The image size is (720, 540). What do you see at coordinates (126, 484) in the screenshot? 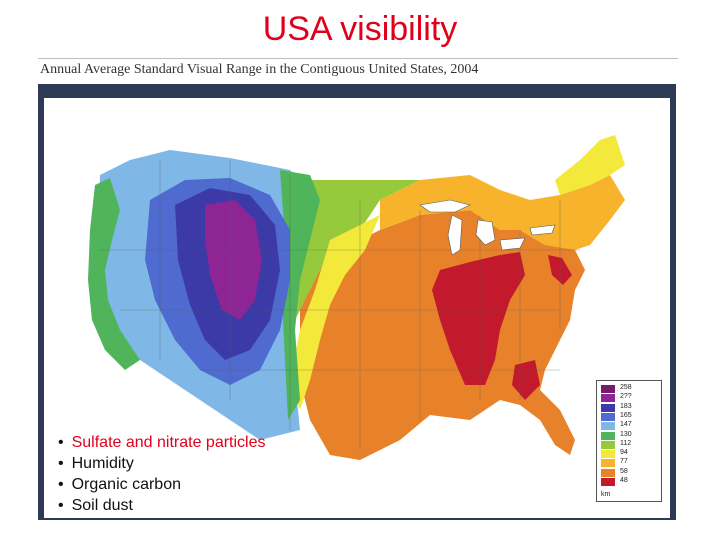
I see `bullet-text: Organic carbon` at bounding box center [126, 484].